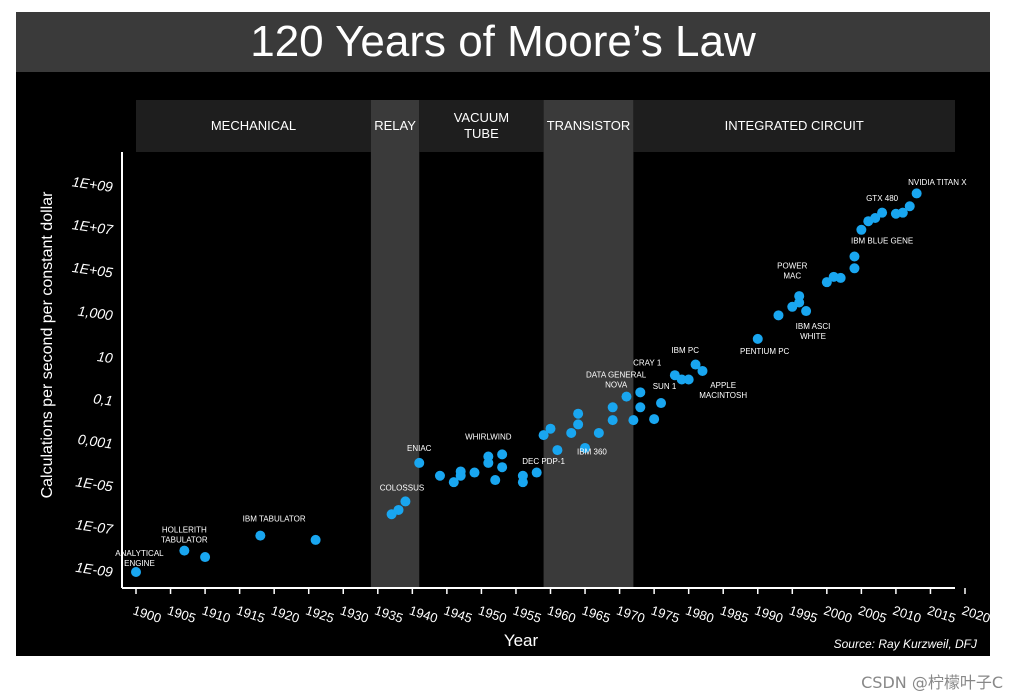 This screenshot has height=699, width=1021. Describe the element at coordinates (665, 386) in the screenshot. I see `point-annotation: SUN 1` at that location.